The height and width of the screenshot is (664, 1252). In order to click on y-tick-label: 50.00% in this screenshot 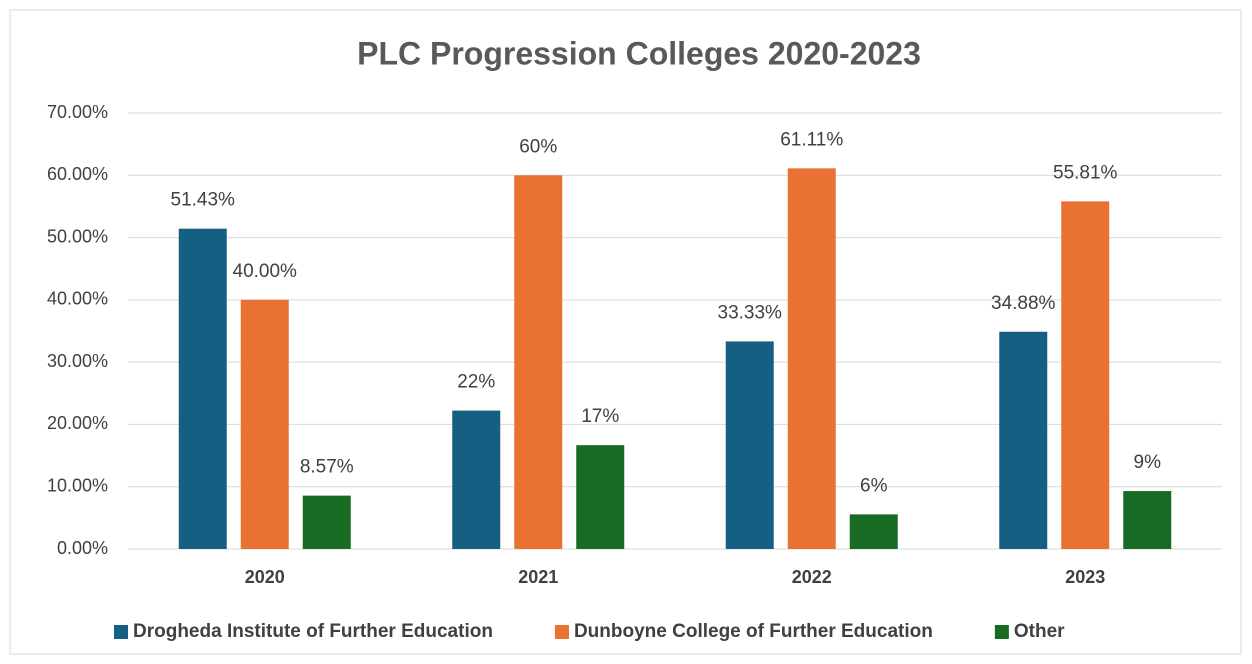, I will do `click(77, 236)`.